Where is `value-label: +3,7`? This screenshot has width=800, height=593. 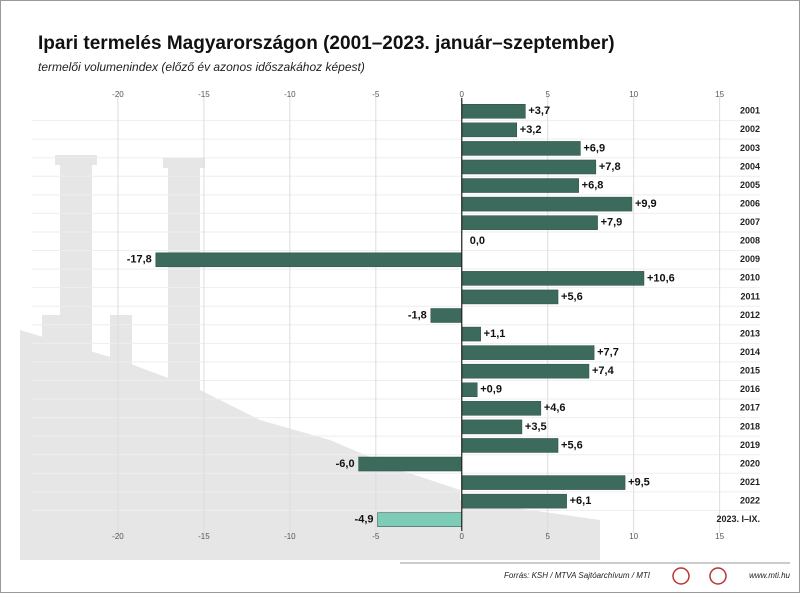 value-label: +3,7 is located at coordinates (539, 111).